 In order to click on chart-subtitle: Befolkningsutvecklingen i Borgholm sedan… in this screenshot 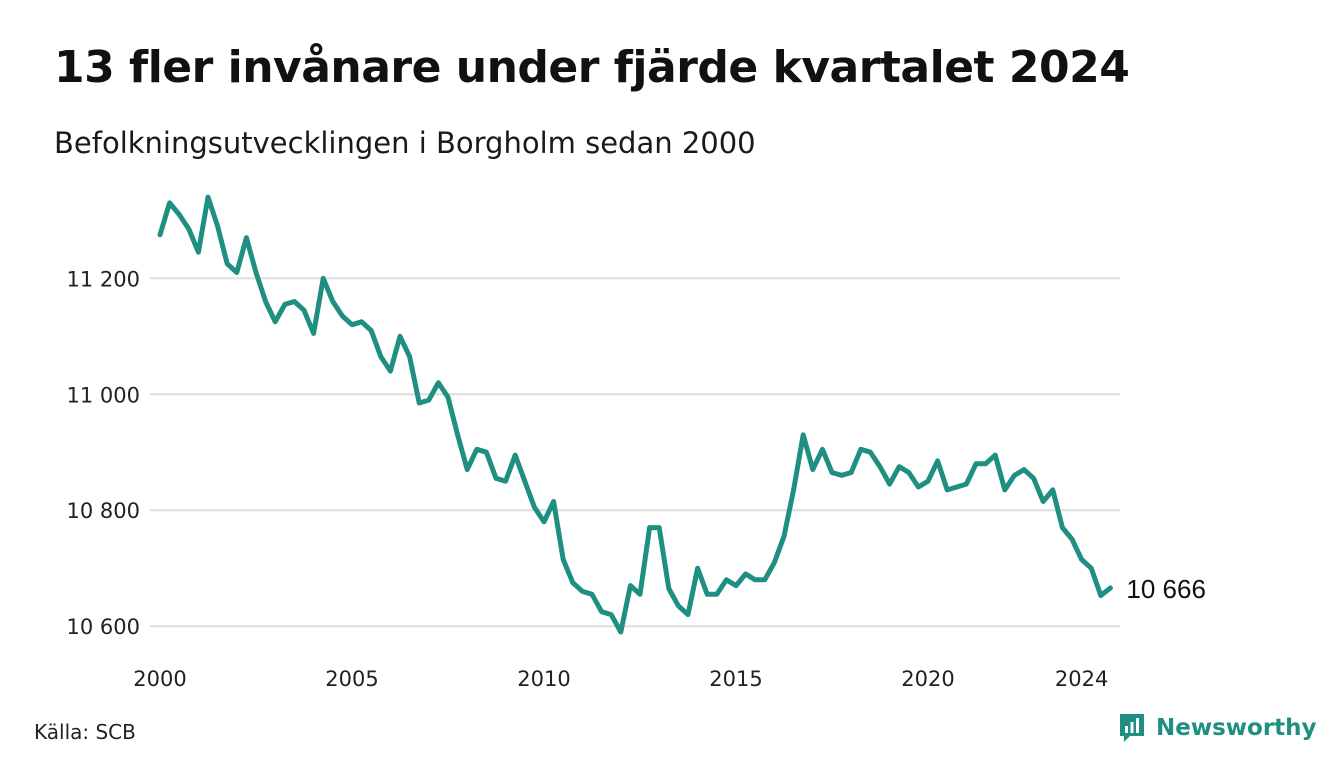, I will do `click(405, 143)`.